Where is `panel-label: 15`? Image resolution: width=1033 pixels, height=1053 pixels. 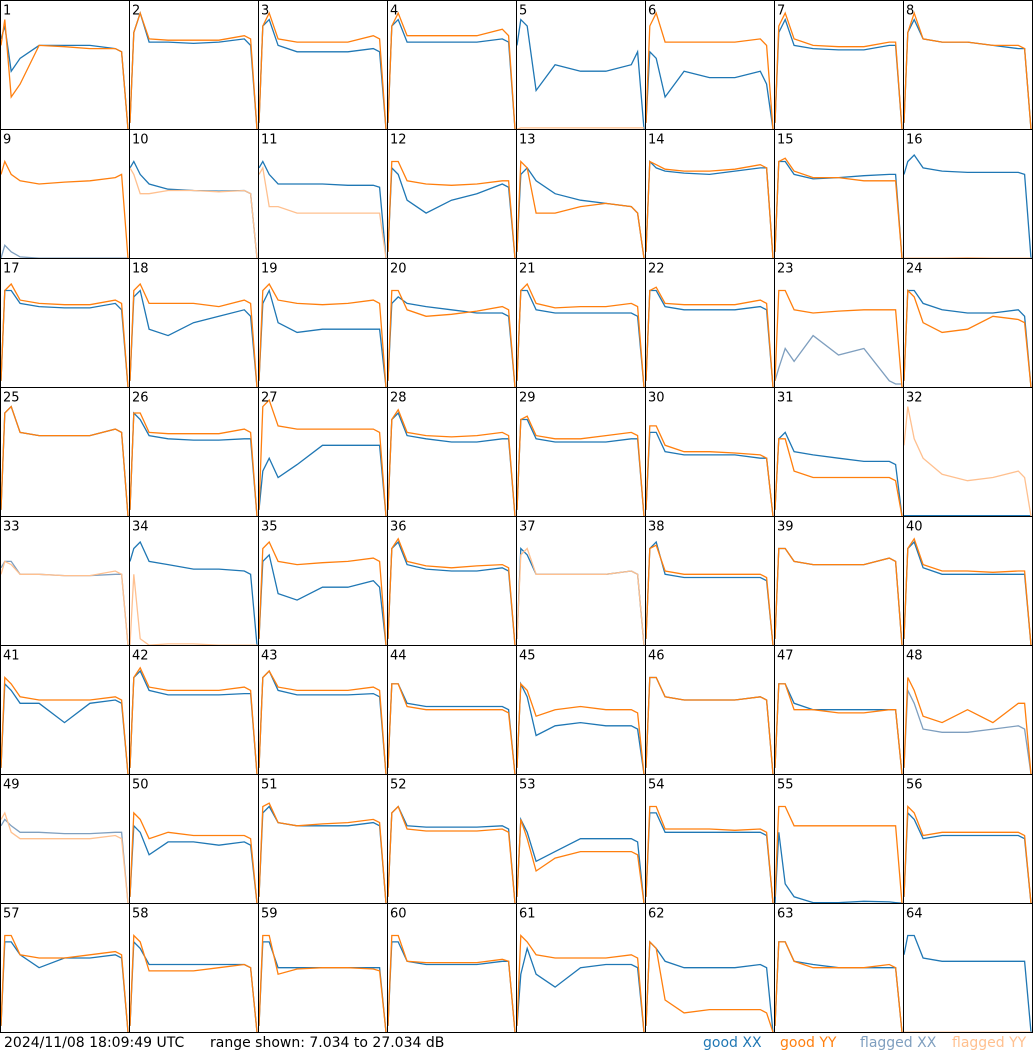
panel-label: 15 is located at coordinates (785, 140).